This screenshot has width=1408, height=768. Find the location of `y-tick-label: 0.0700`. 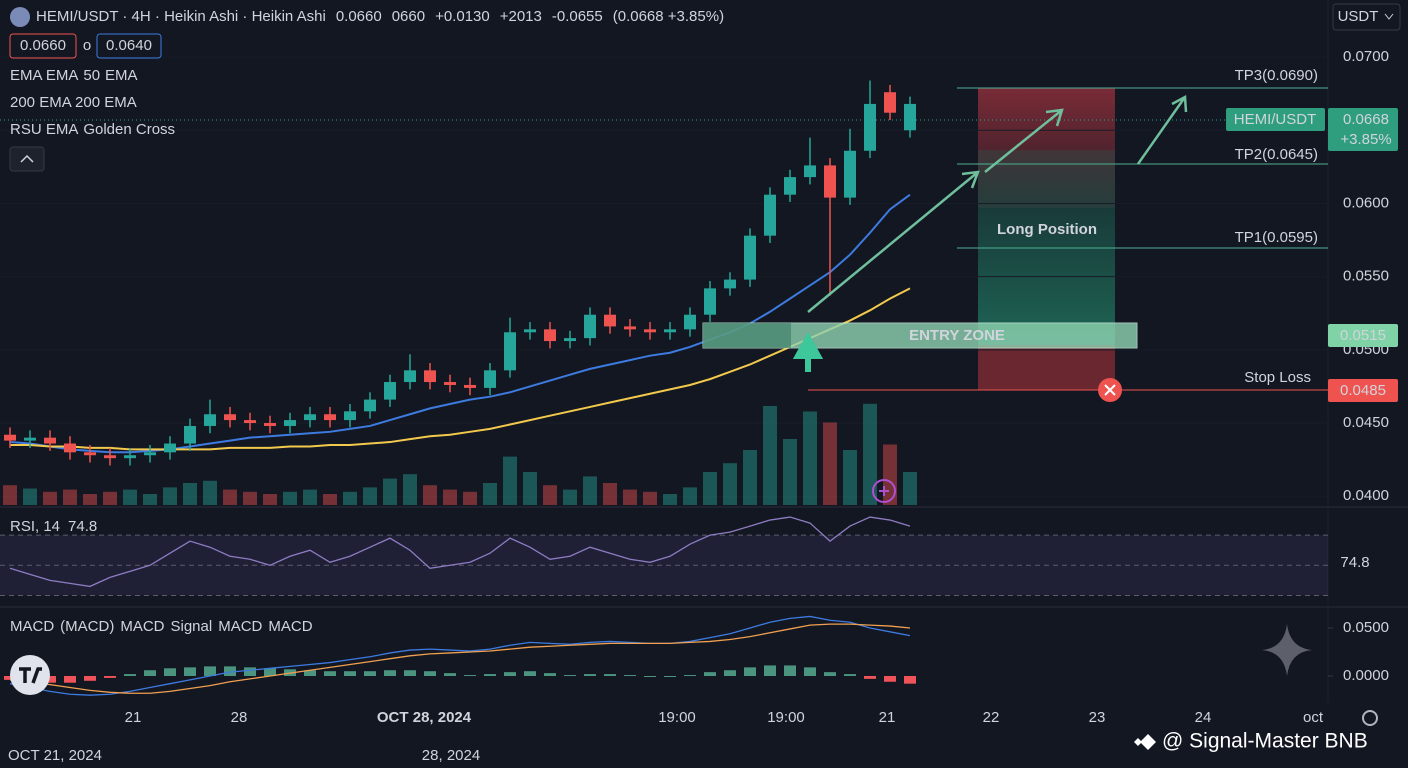

y-tick-label: 0.0700 is located at coordinates (1366, 56).